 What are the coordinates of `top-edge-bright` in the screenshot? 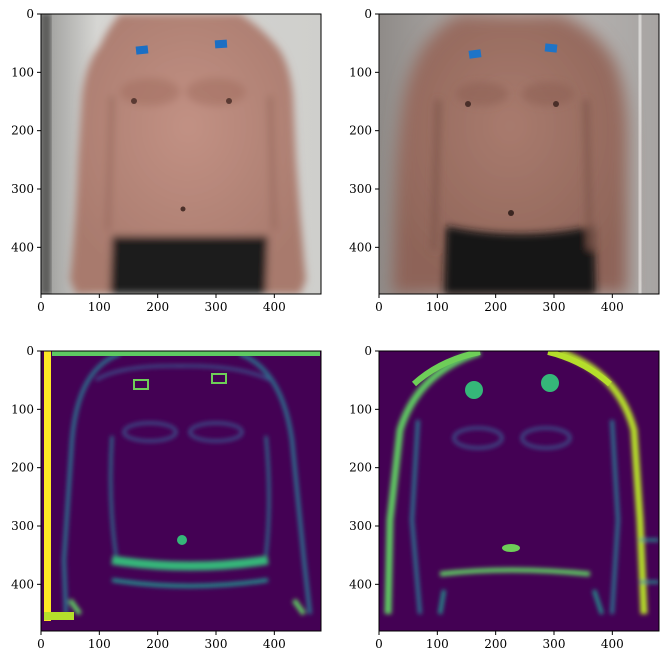 It's located at (186, 353).